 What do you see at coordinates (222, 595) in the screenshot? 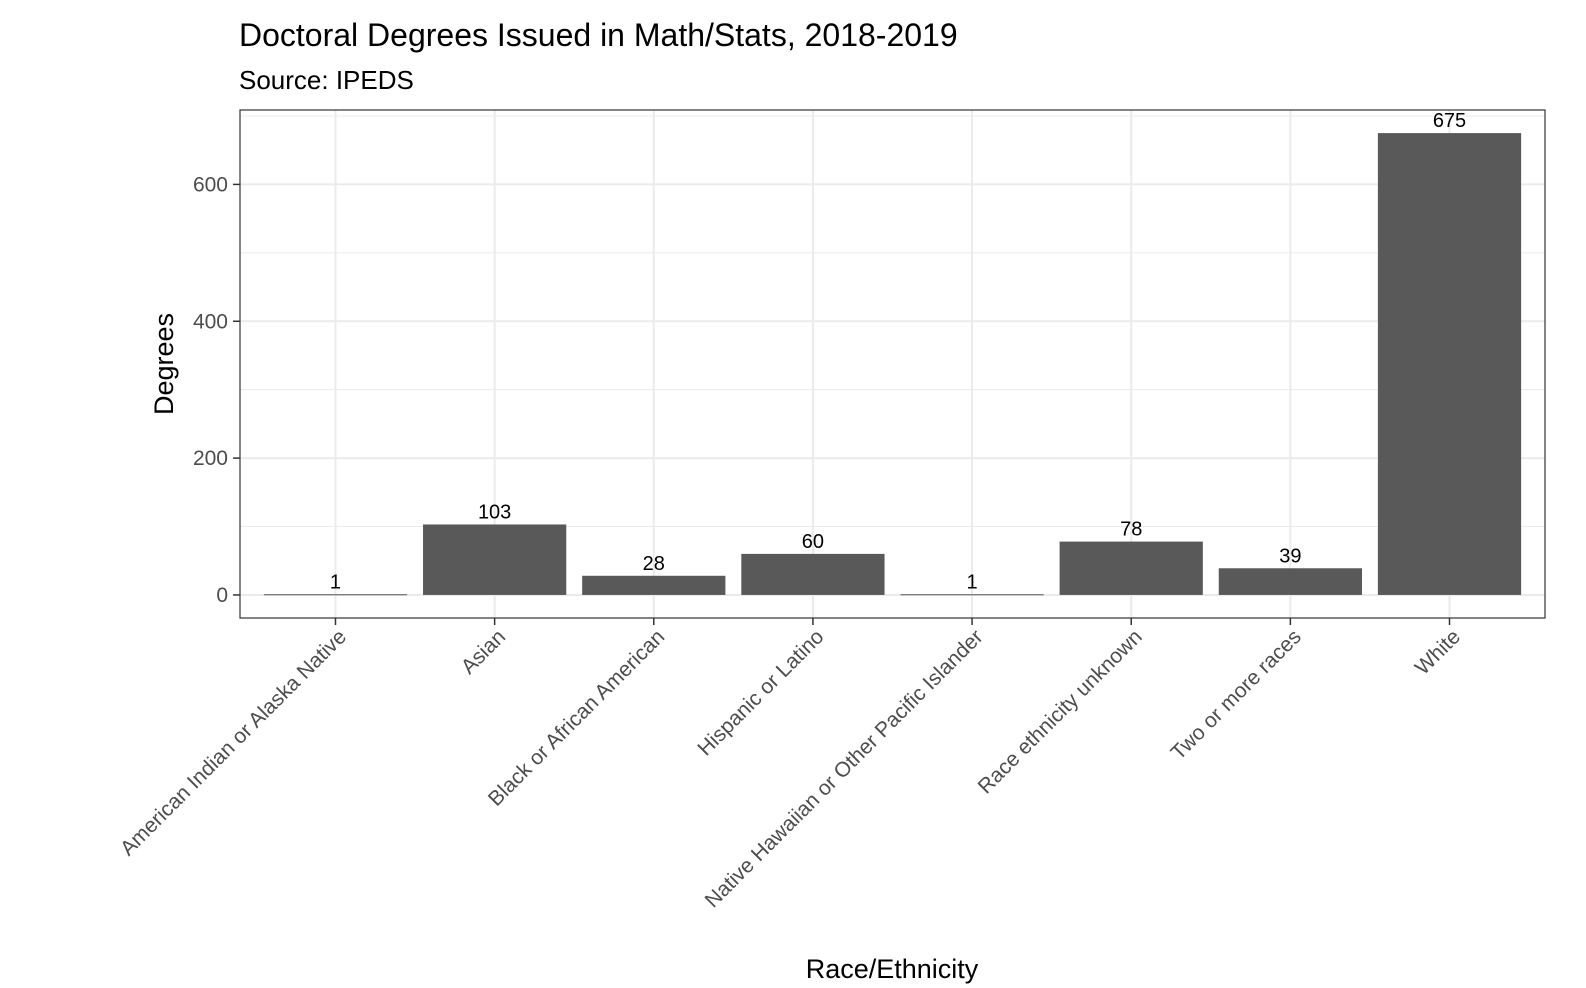
I see `y-tick-label: 0` at bounding box center [222, 595].